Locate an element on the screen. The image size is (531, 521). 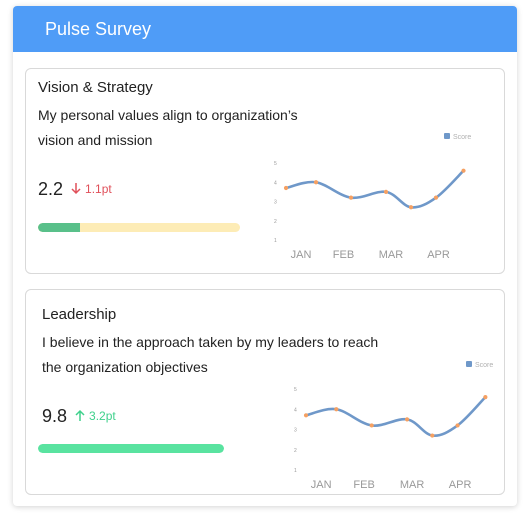
score-value: 2.2 is located at coordinates (51, 189).